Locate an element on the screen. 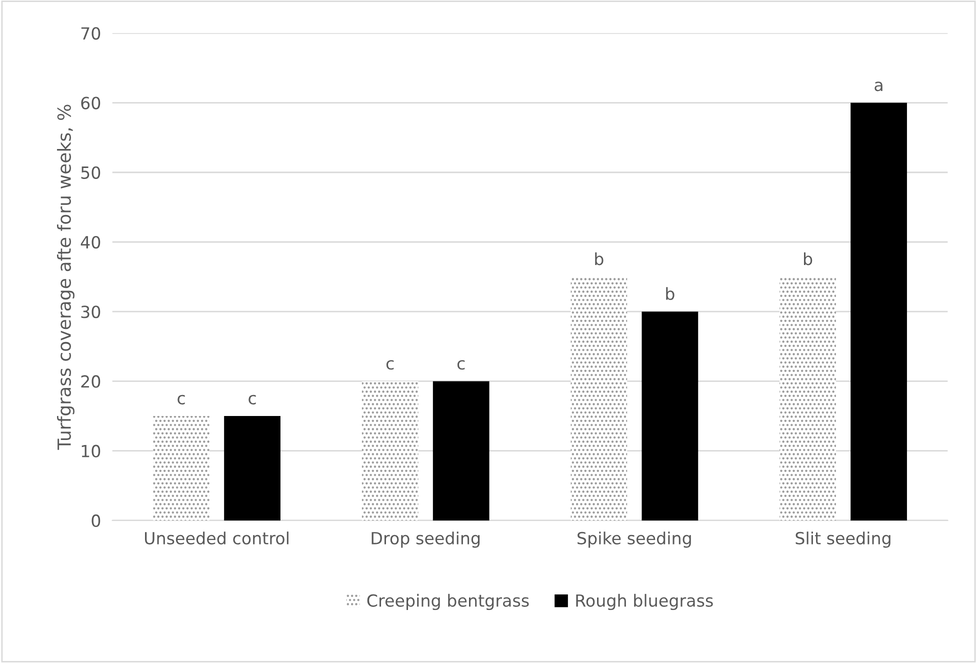  x-tick-label: Slit seeding is located at coordinates (843, 540).